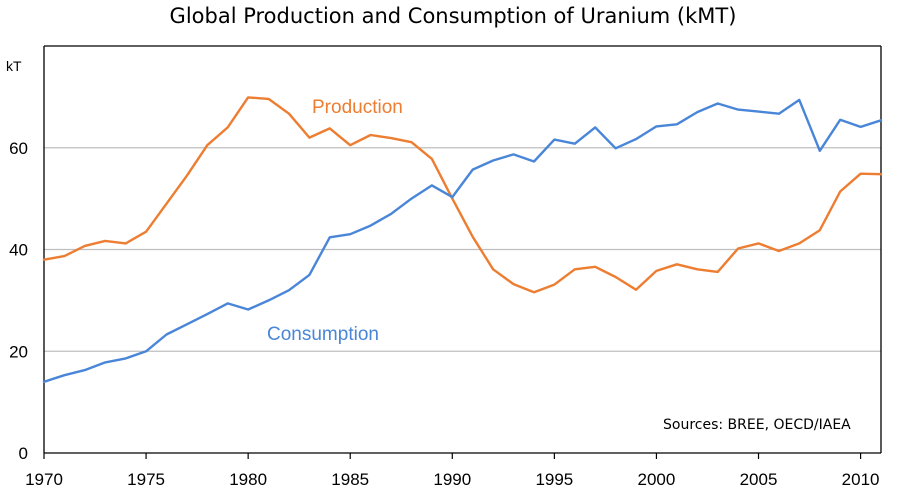  I want to click on x-tick-label-1980: 1980, so click(248, 479).